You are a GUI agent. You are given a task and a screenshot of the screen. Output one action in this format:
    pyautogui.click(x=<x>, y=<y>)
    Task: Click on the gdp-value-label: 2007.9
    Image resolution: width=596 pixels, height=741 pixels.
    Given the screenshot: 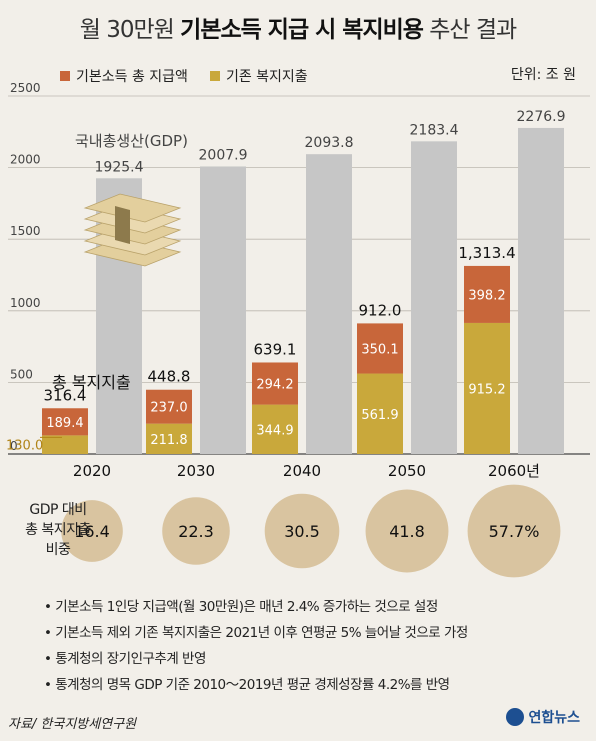 What is the action you would take?
    pyautogui.click(x=223, y=155)
    